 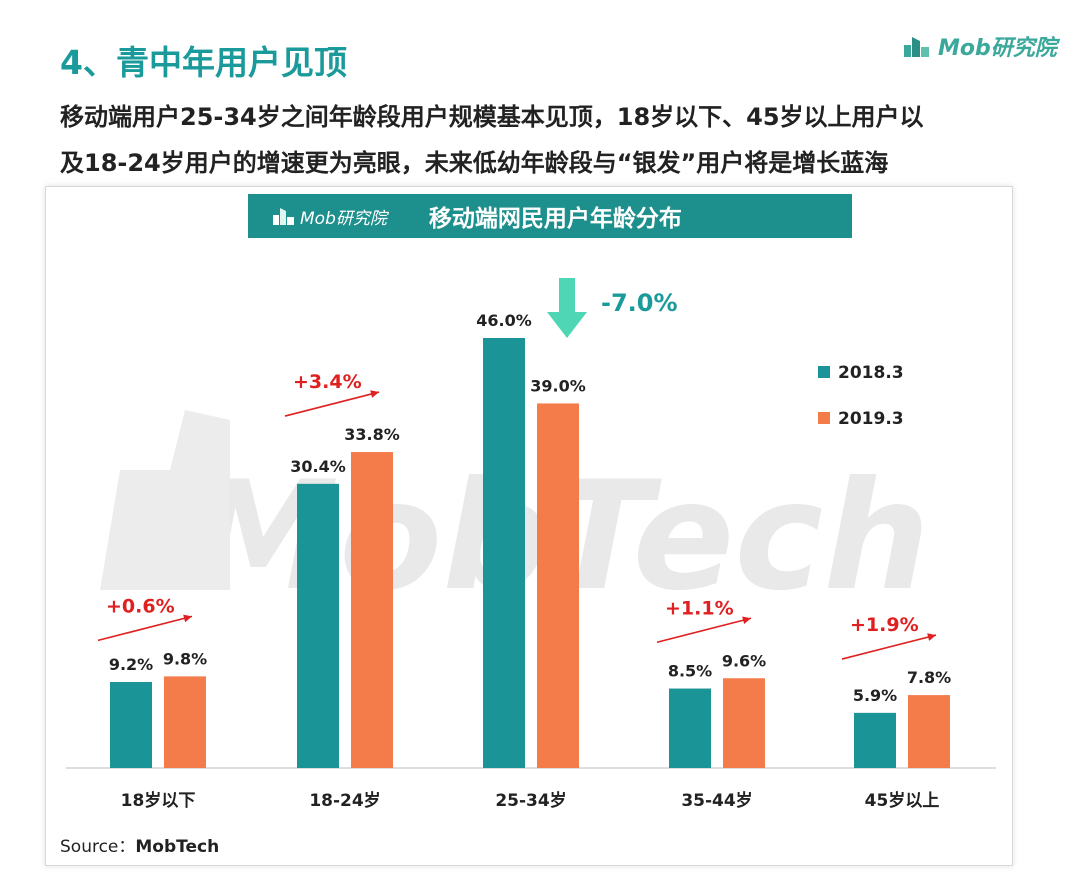 I want to click on page-title: 4、青中年用户见顶, so click(x=203, y=62).